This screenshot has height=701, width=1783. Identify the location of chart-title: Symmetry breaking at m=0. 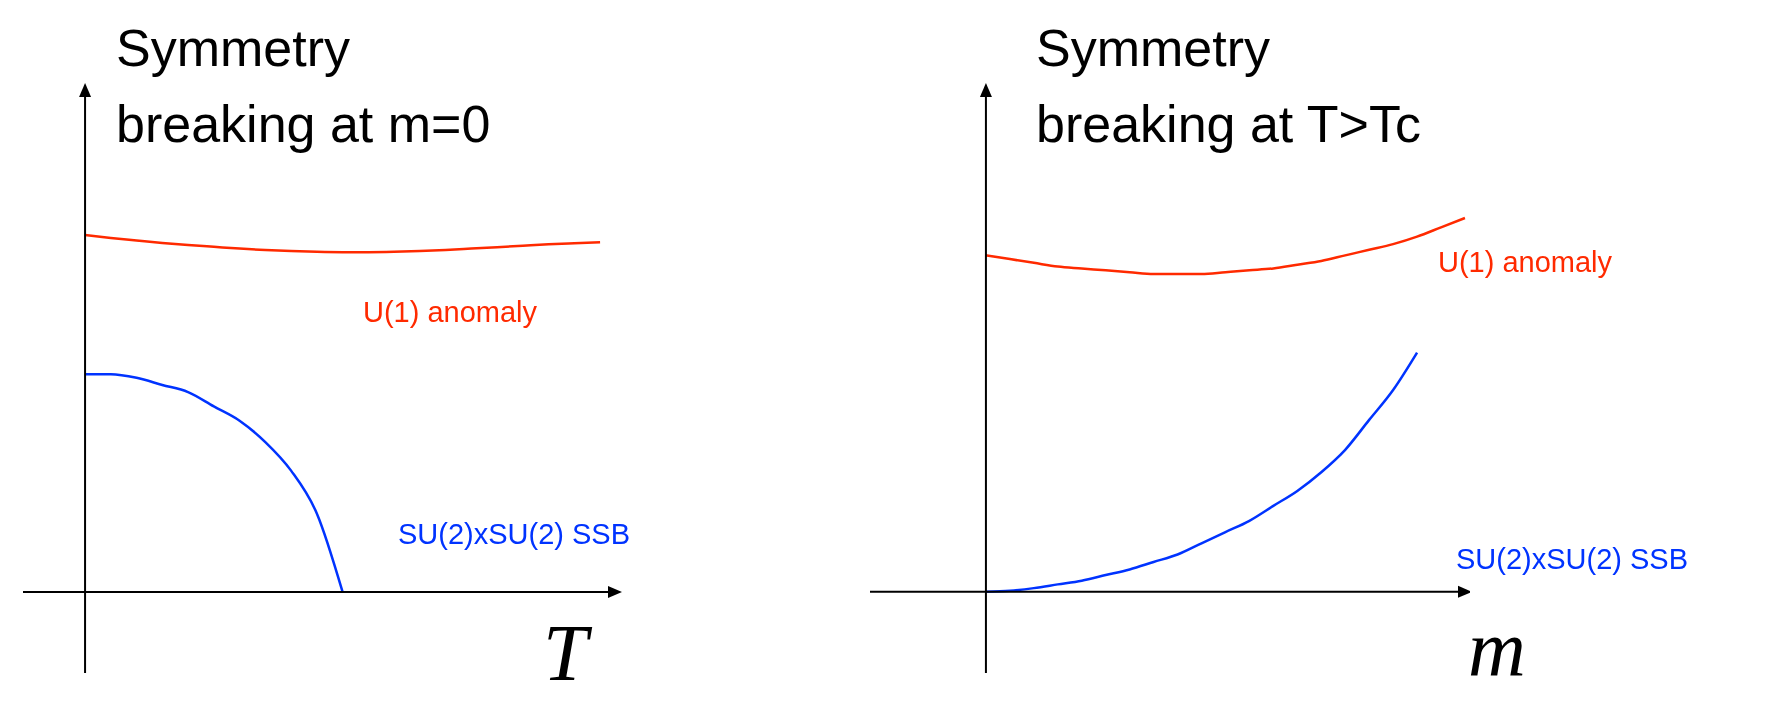
(303, 86).